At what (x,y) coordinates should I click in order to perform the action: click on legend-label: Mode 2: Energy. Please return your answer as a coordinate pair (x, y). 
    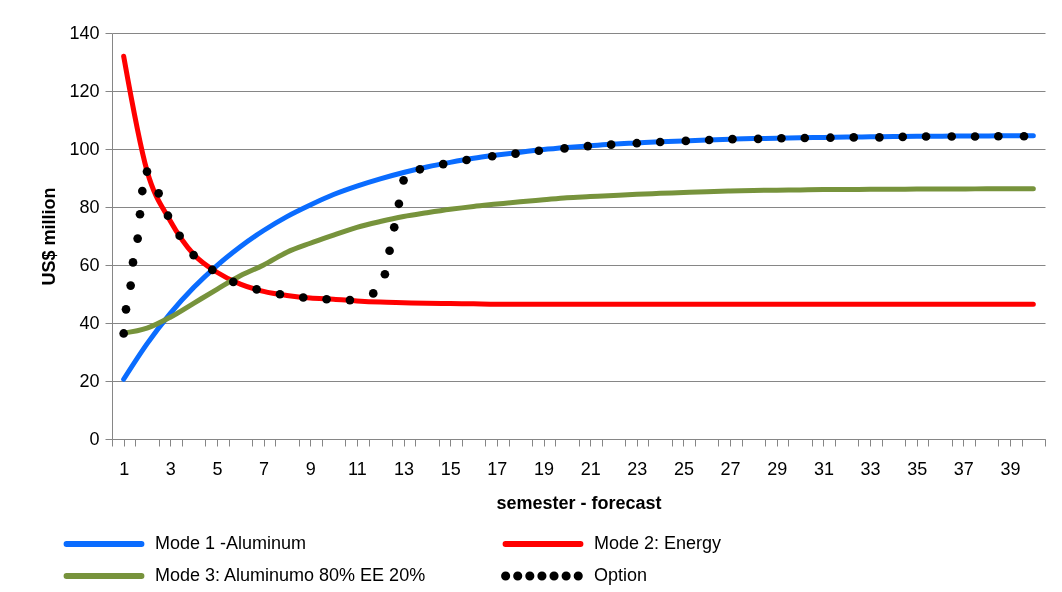
    Looking at the image, I should click on (658, 543).